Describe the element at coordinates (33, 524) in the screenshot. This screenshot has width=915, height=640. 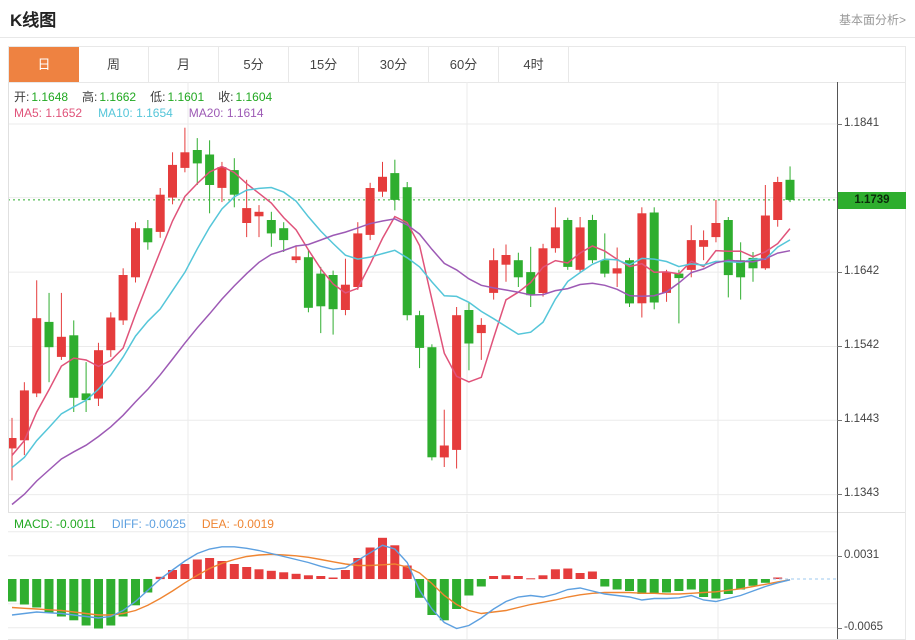
I see `macd-label: MACD:` at that location.